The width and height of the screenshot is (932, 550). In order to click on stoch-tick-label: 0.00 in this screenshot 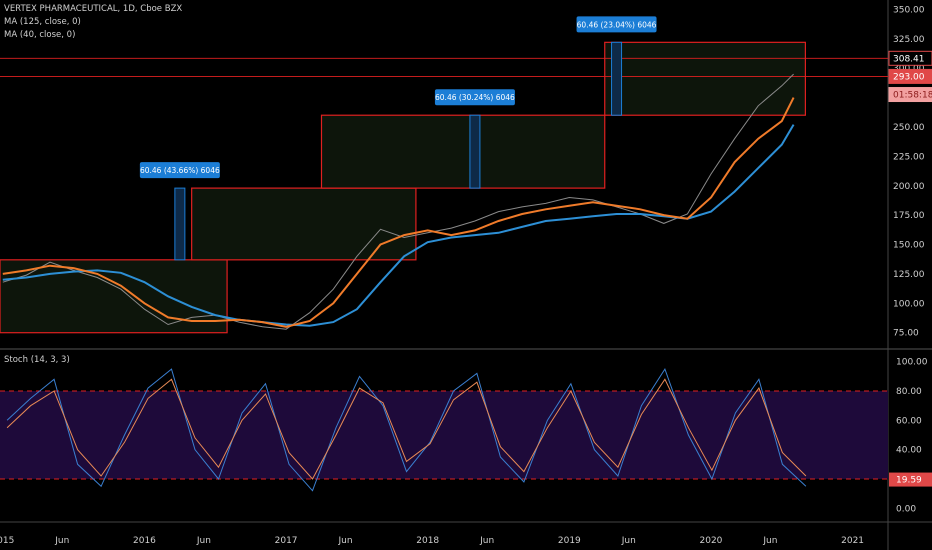, I will do `click(906, 509)`.